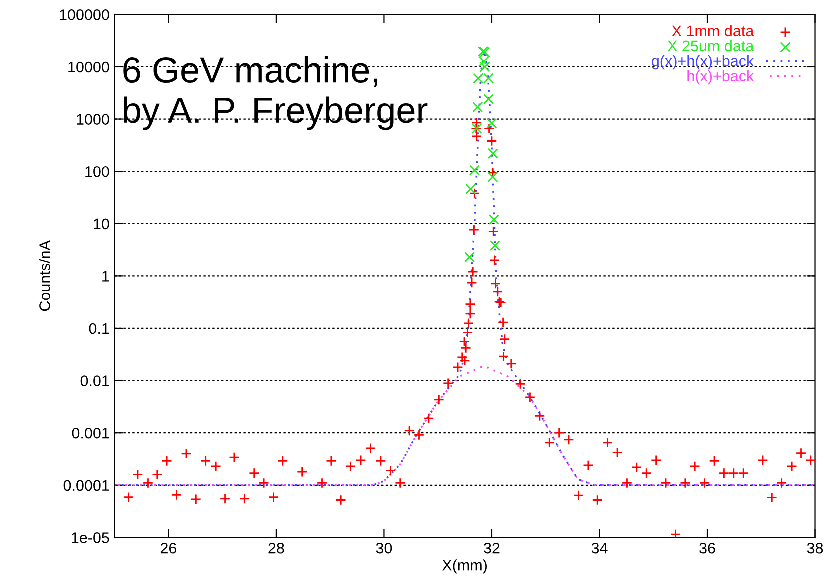  I want to click on y-axis-title: Counts/nA, so click(44, 276).